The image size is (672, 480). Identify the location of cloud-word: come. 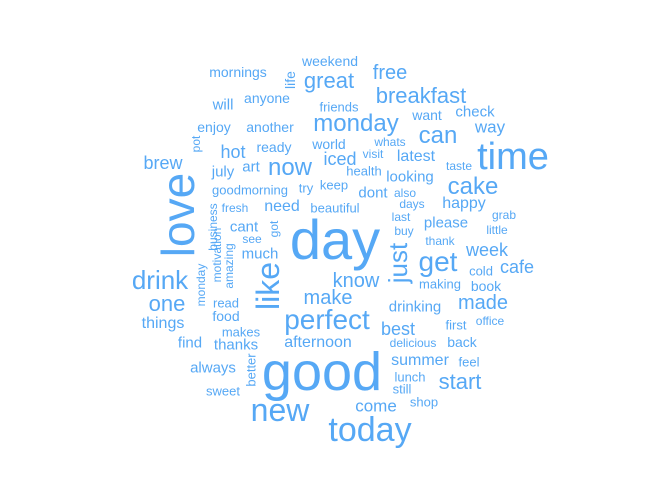
(376, 406).